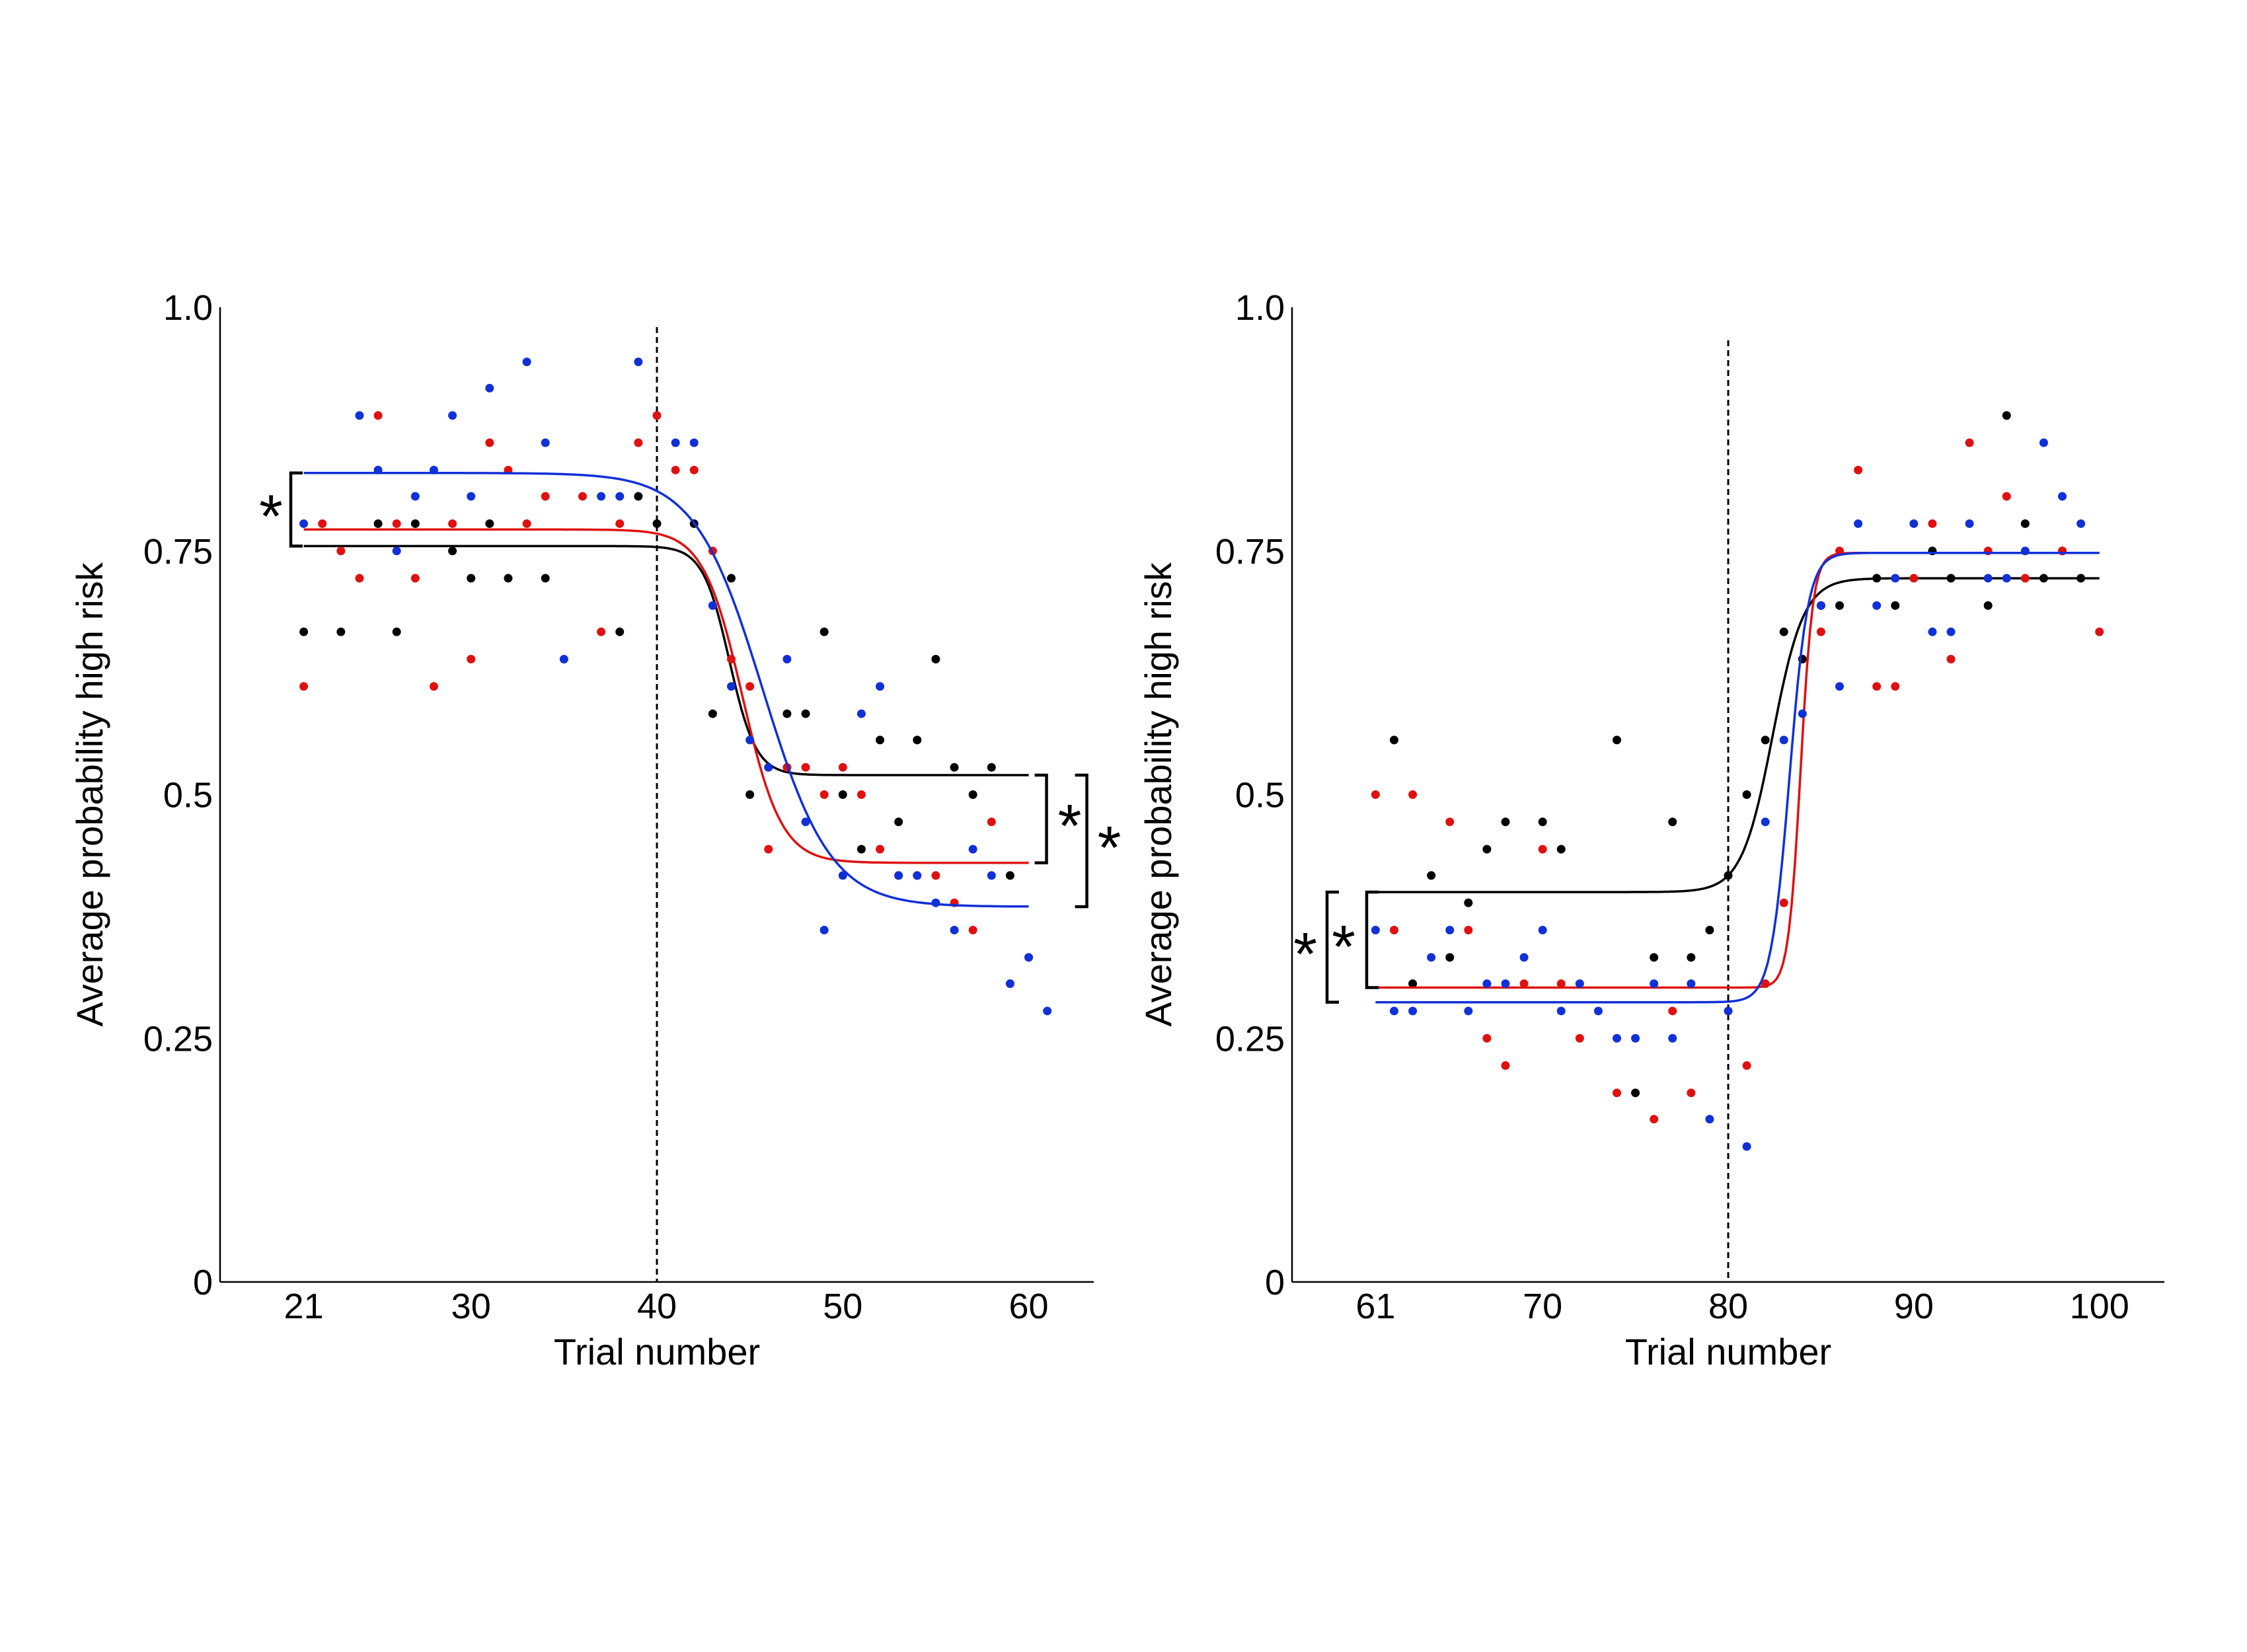 The height and width of the screenshot is (1652, 2247). Describe the element at coordinates (1914, 1307) in the screenshot. I see `x-tick-label: 90` at that location.